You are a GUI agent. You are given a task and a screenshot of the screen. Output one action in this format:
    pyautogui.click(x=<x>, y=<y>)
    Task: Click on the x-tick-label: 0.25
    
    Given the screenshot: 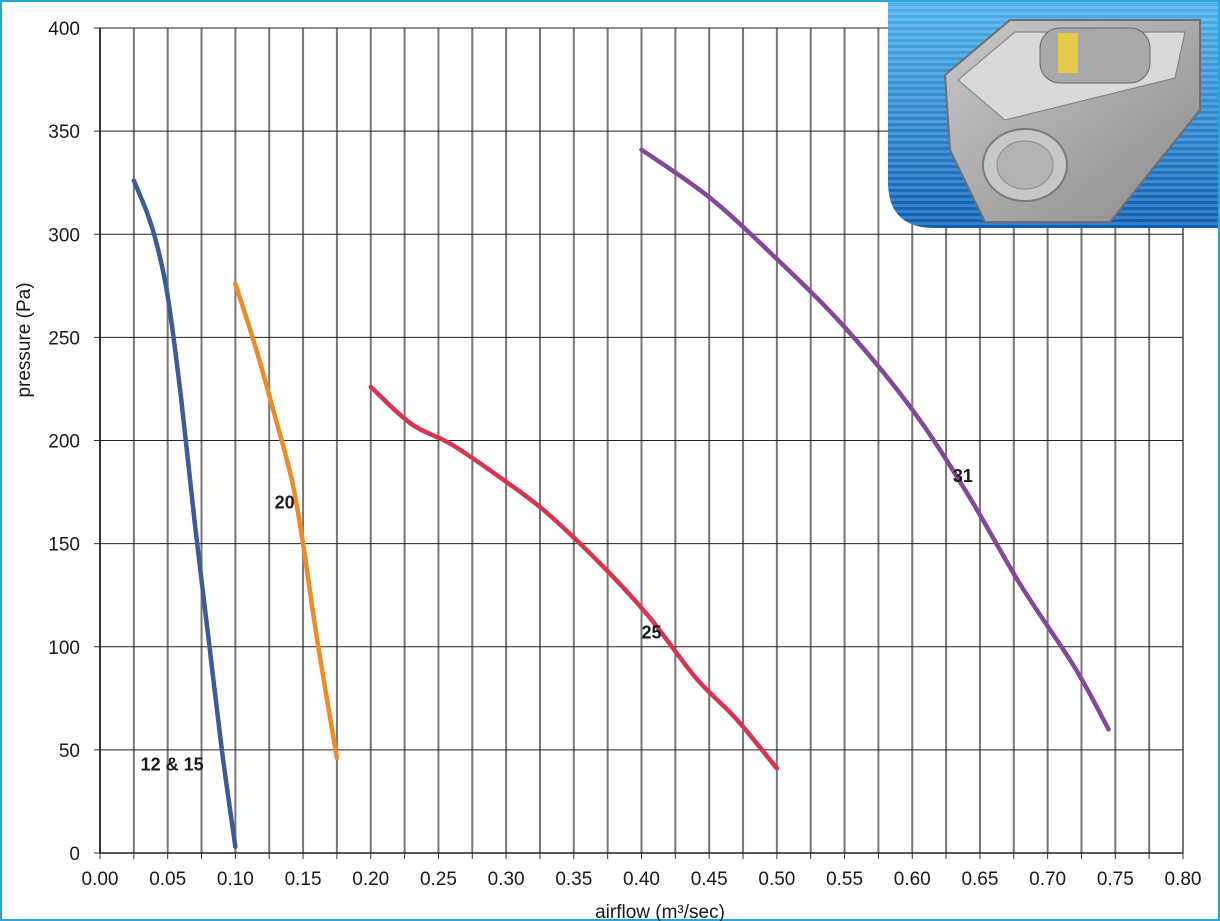 What is the action you would take?
    pyautogui.click(x=438, y=879)
    